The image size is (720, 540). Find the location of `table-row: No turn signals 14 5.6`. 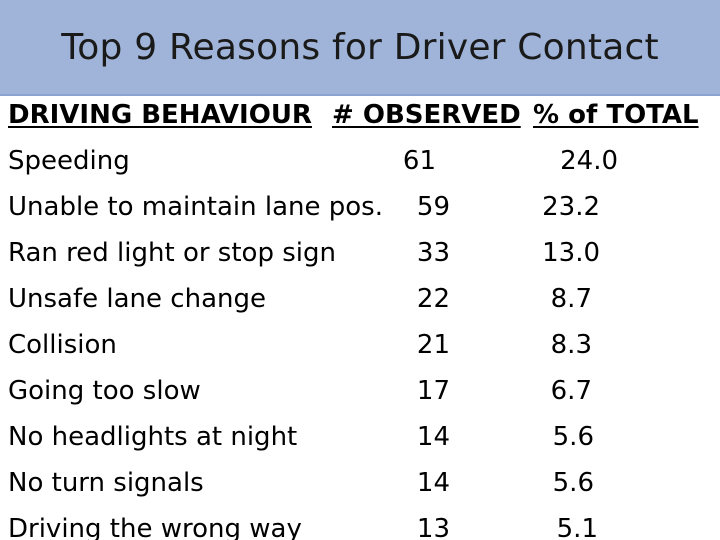

table-row: No turn signals 14 5.6 is located at coordinates (360, 483).